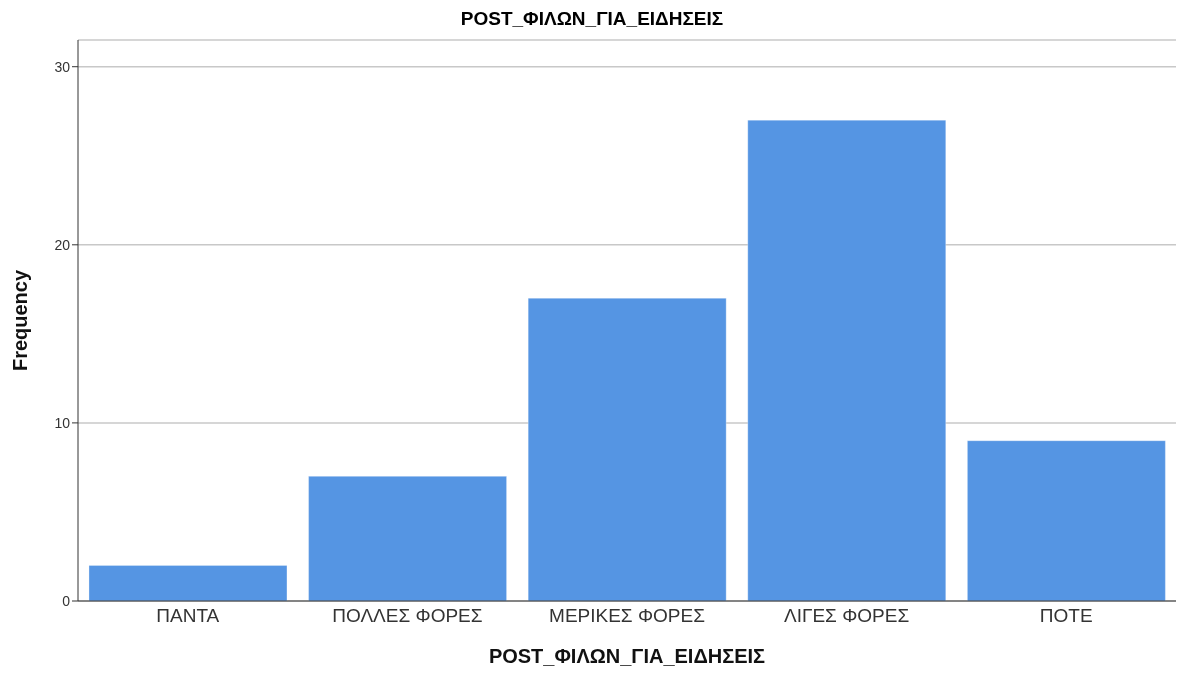  Describe the element at coordinates (62, 422) in the screenshot. I see `y-tick-label: 10` at that location.